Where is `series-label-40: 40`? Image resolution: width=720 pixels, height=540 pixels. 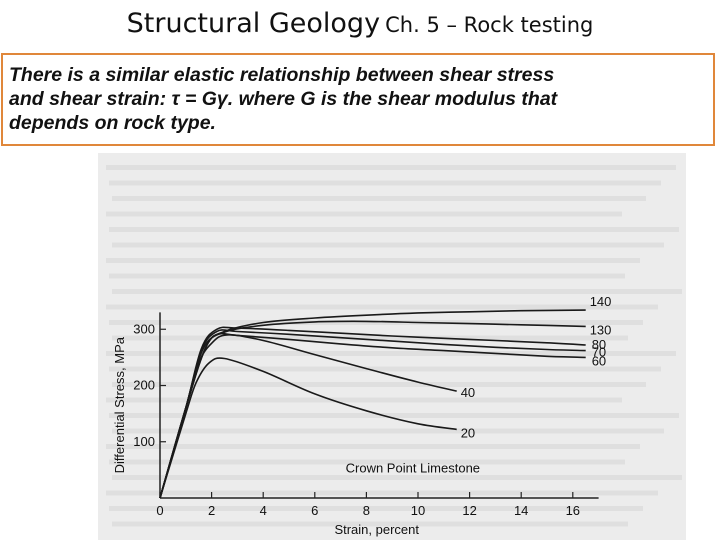 series-label-40: 40 is located at coordinates (468, 392).